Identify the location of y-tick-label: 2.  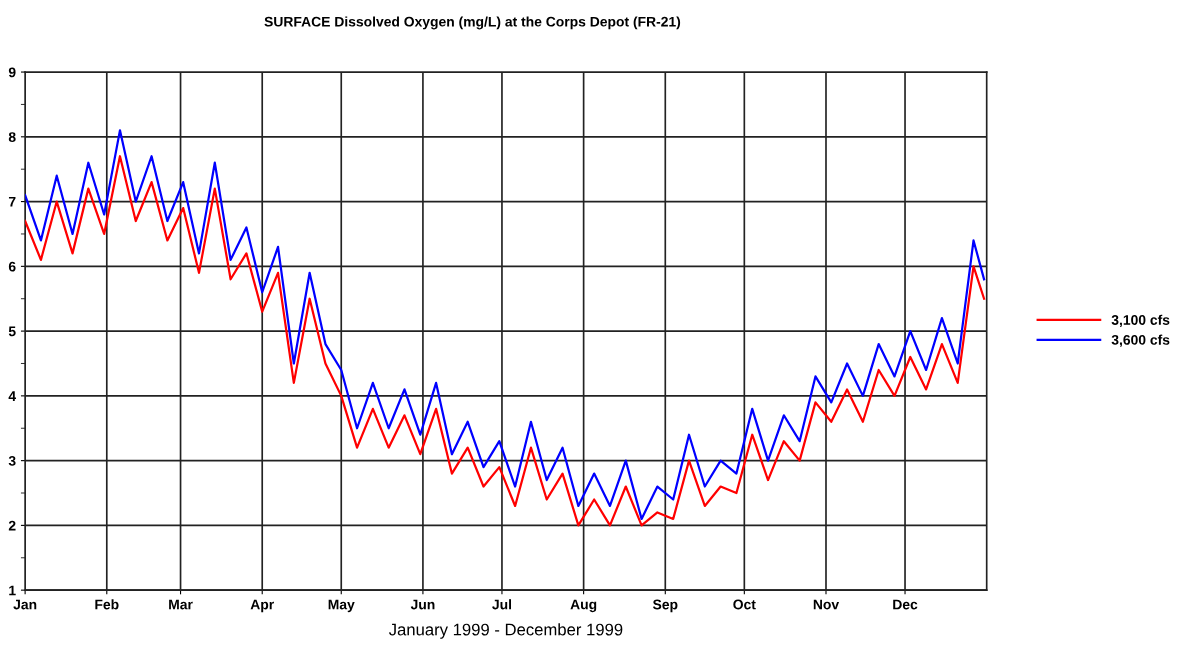
(12, 525).